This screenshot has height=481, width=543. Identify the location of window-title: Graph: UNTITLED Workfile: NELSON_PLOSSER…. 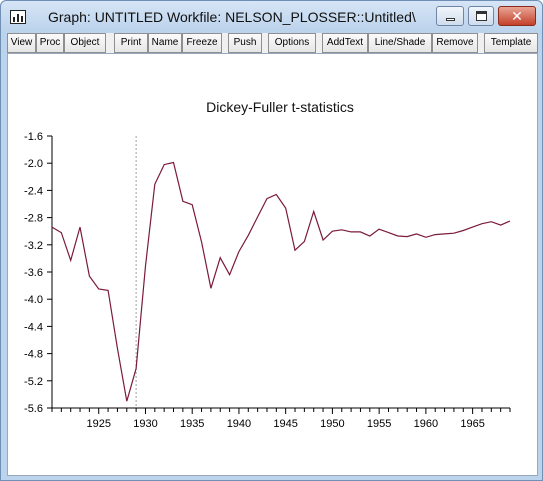
(232, 17).